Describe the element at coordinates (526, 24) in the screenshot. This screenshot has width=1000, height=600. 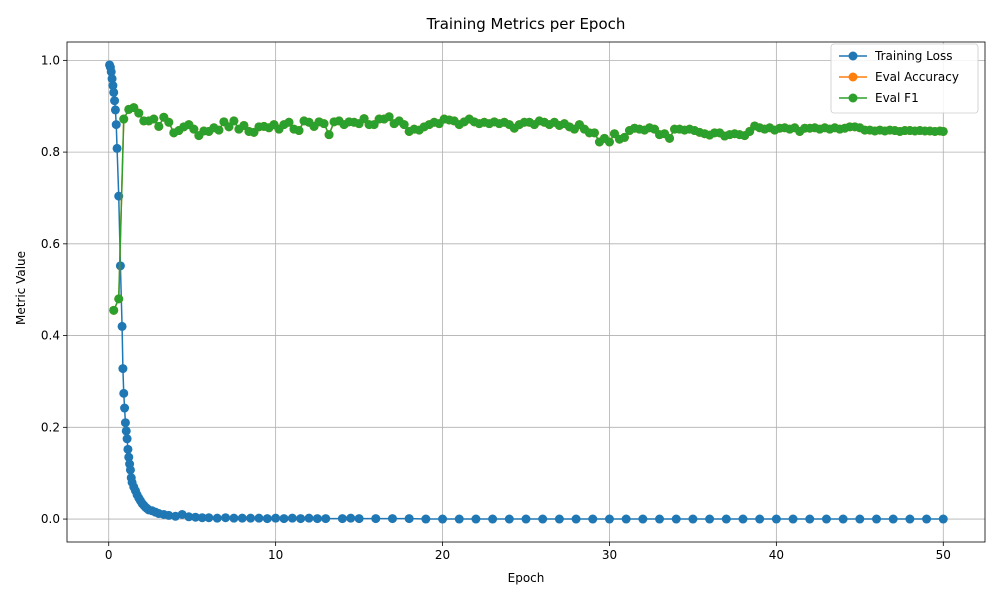
I see `chart-title: Training Metrics per Epoch` at that location.